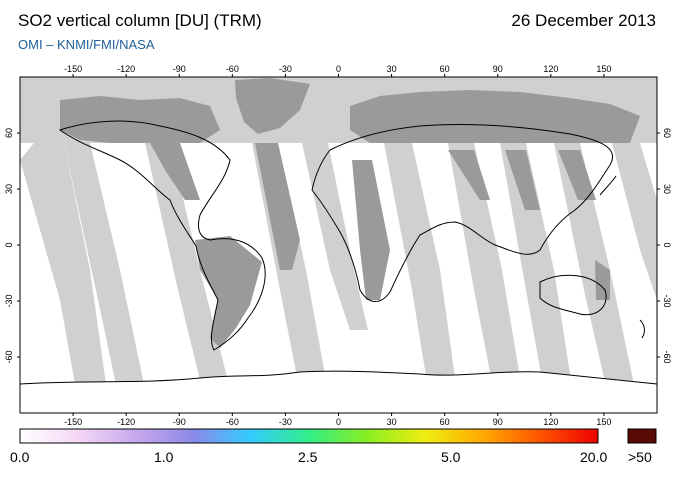 This screenshot has width=676, height=480. Describe the element at coordinates (608, 185) in the screenshot. I see `japan-coastline` at that location.